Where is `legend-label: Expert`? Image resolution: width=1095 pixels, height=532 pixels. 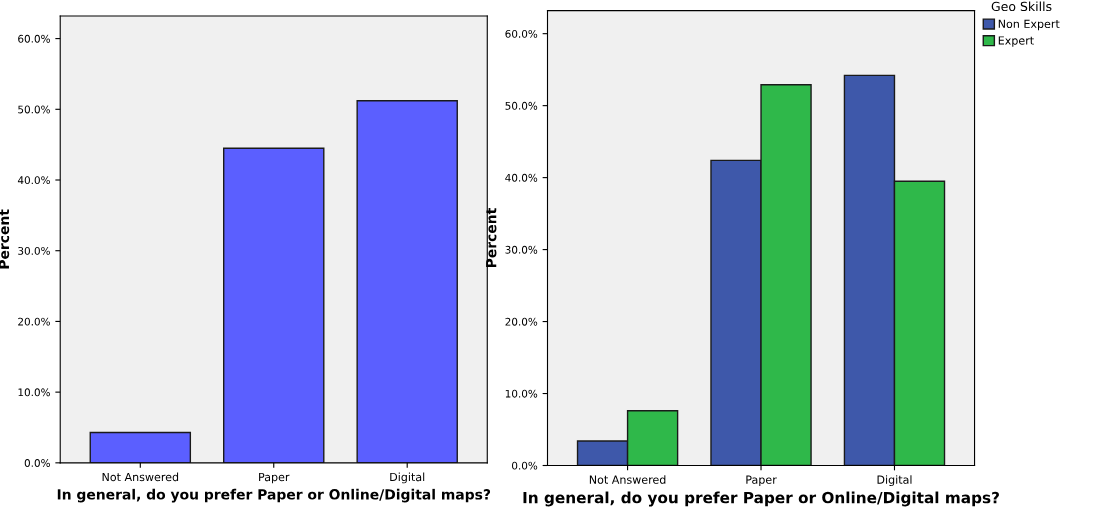 legend-label: Expert is located at coordinates (1016, 41).